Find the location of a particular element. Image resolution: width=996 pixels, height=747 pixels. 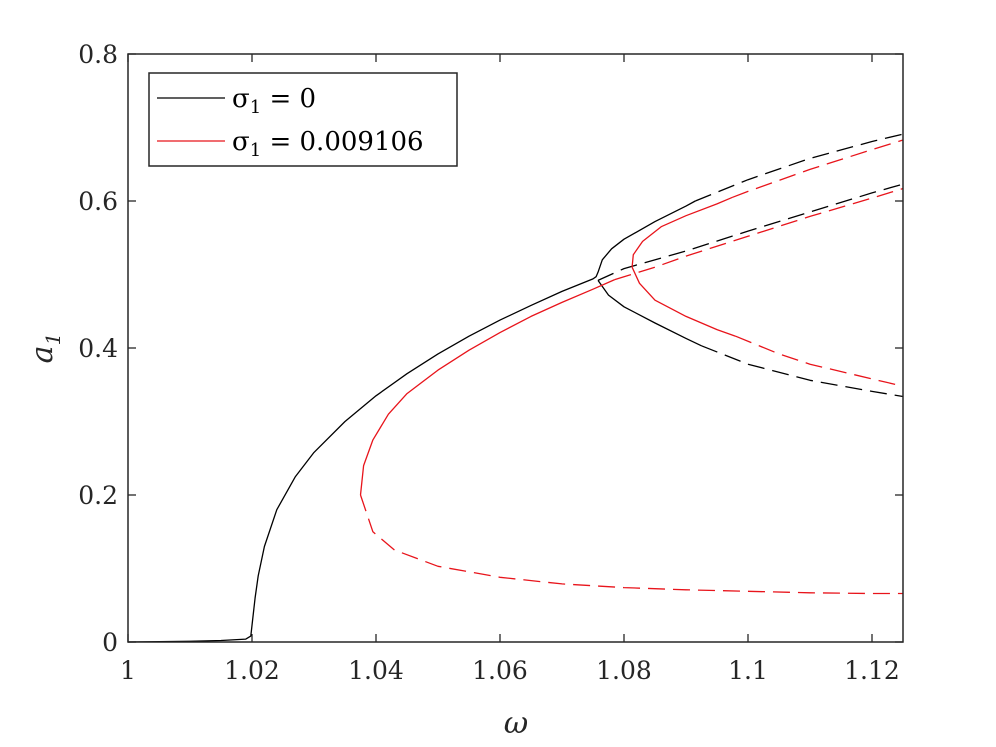

x-tick-label-5: 1.1 is located at coordinates (748, 670).